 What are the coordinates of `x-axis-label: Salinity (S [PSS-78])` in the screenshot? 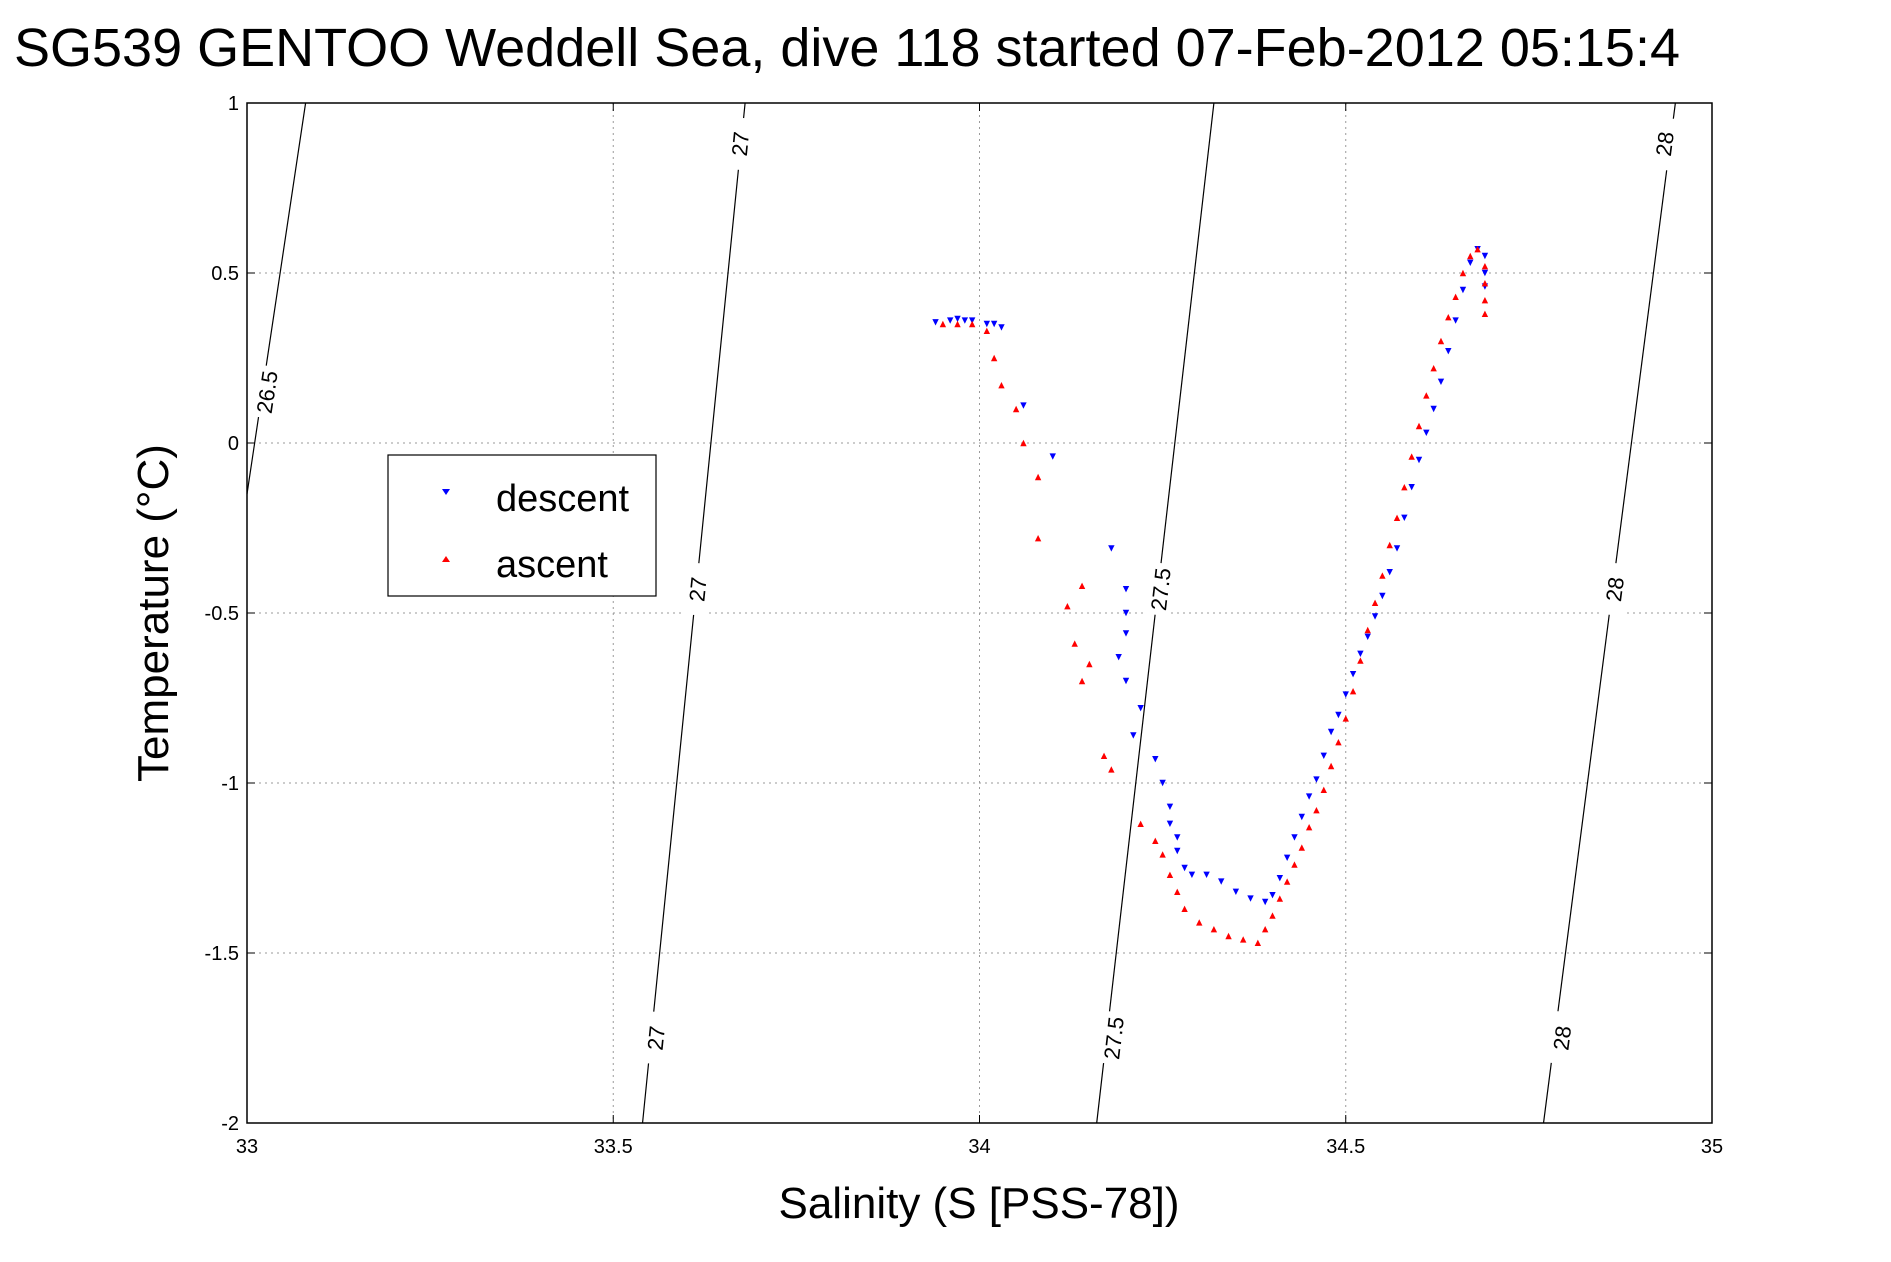 It's located at (978, 1203).